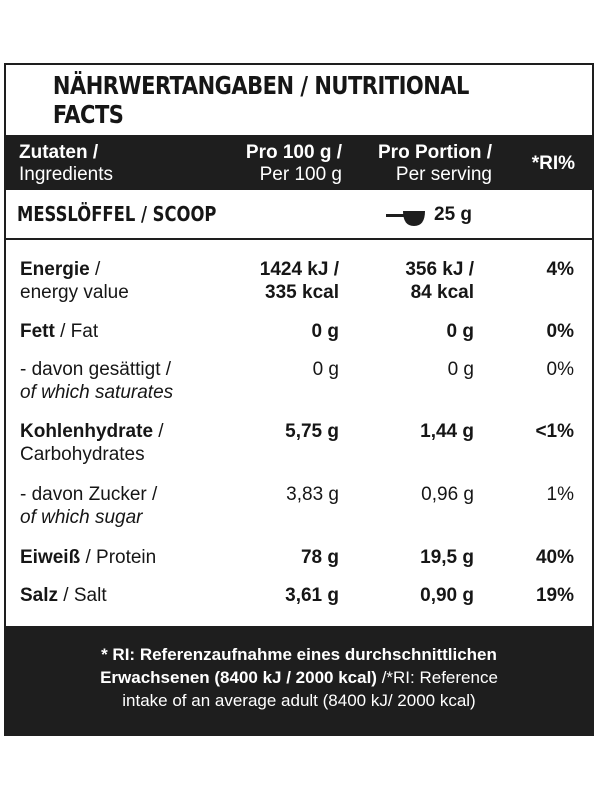  What do you see at coordinates (117, 214) in the screenshot?
I see `scoop-label: MESSLÖFFEL / SCOOP` at bounding box center [117, 214].